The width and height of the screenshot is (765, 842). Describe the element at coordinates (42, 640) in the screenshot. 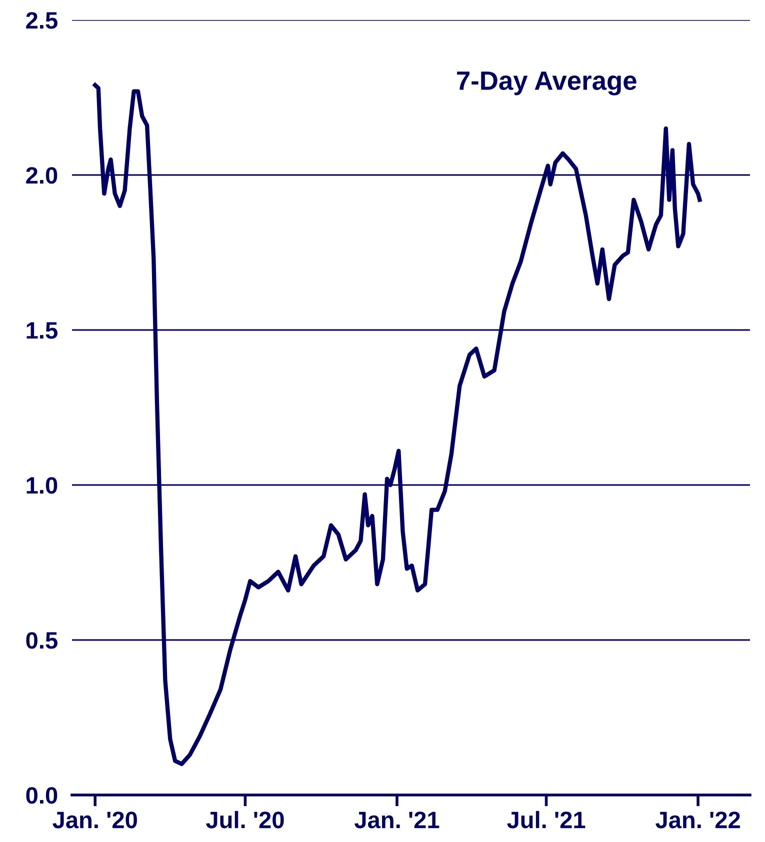

I see `y-tick-label: 0.5` at that location.